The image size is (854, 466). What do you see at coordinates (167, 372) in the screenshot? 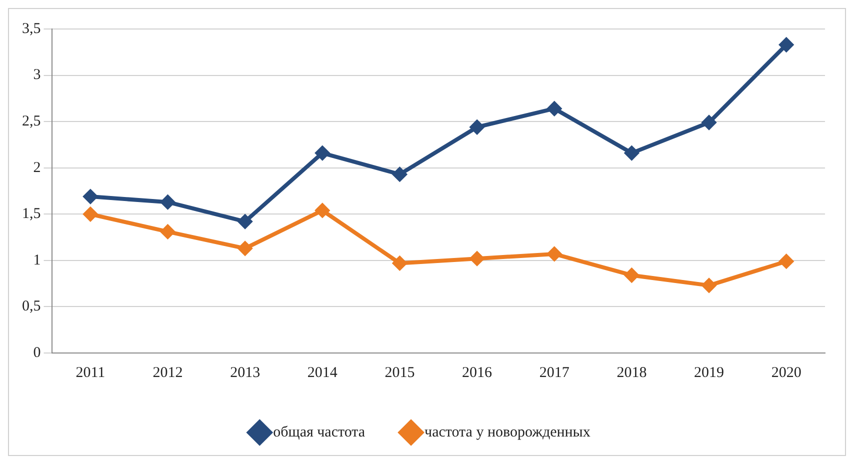
I see `x-tick-label: 2012` at bounding box center [167, 372].